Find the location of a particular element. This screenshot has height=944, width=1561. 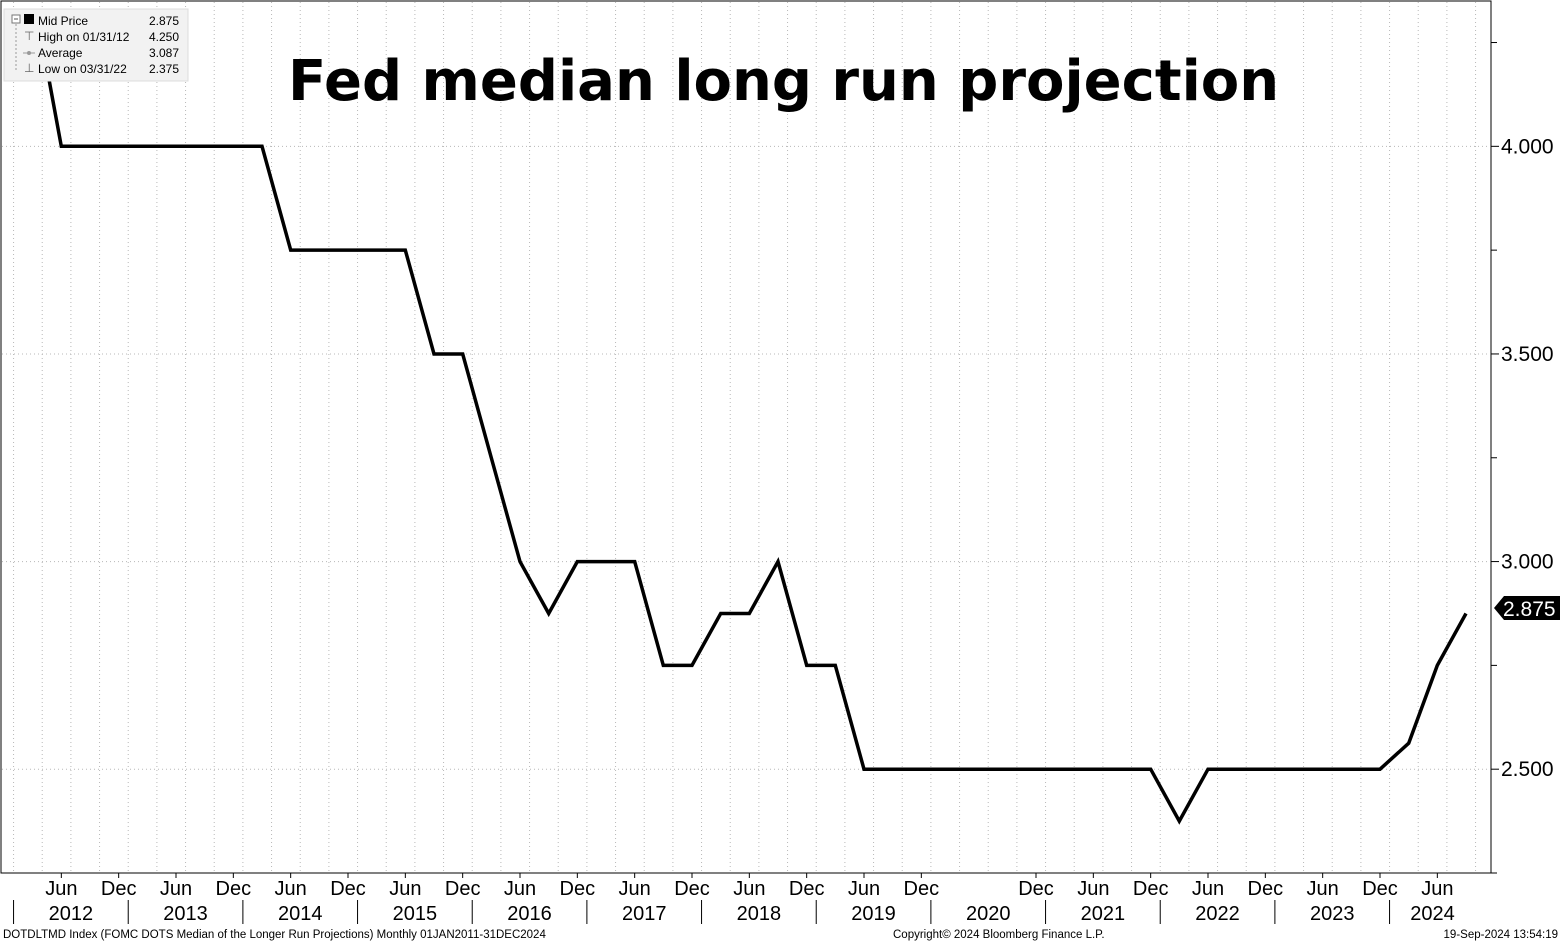

x-year-label: 2014 is located at coordinates (300, 914).